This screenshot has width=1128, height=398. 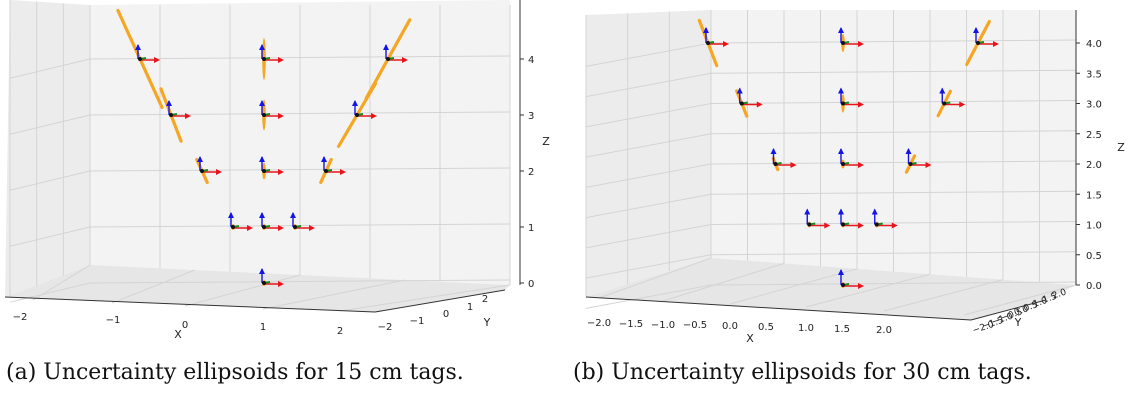 What do you see at coordinates (417, 321) in the screenshot?
I see `y-tick-a-1: −1` at bounding box center [417, 321].